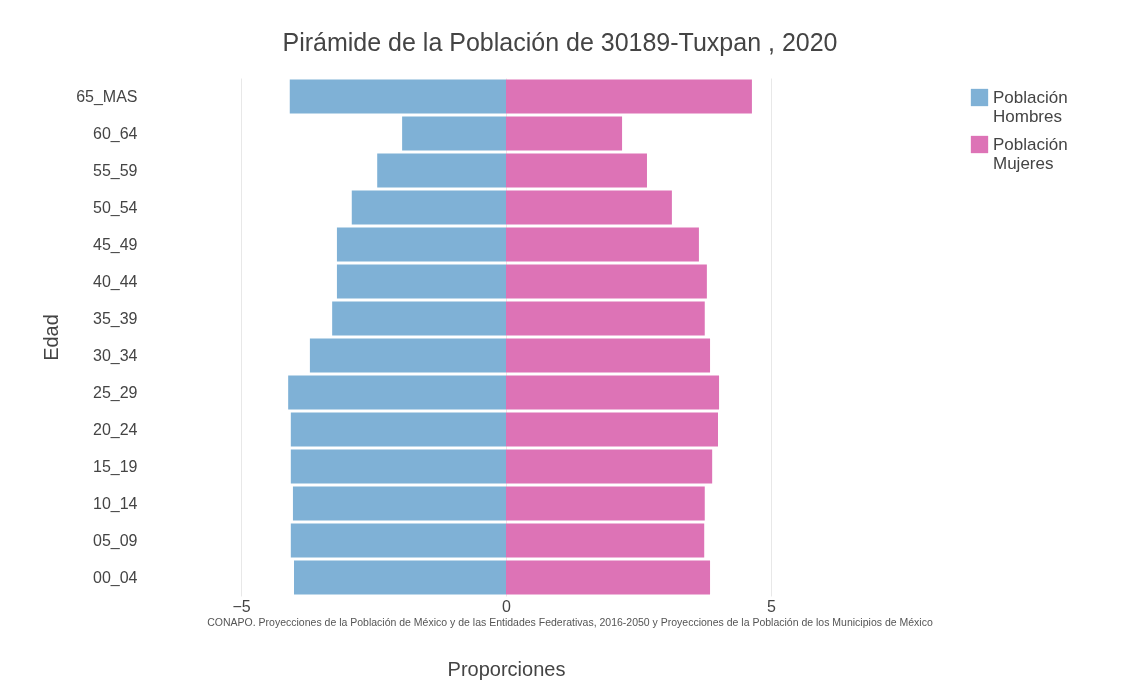  What do you see at coordinates (115, 170) in the screenshot?
I see `y-tick-label: 55_59` at bounding box center [115, 170].